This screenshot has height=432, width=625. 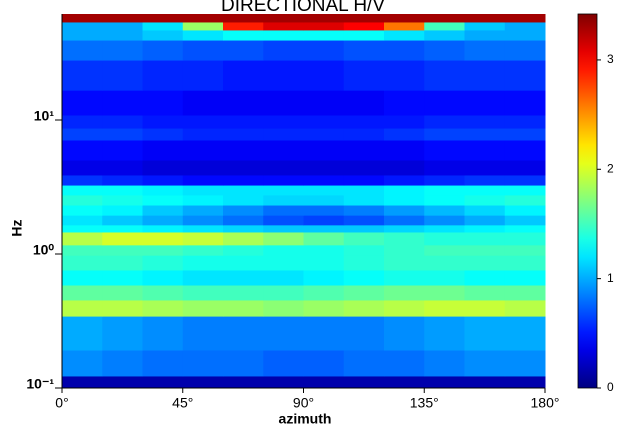 What do you see at coordinates (424, 403) in the screenshot?
I see `x-tick-label: 135°` at bounding box center [424, 403].